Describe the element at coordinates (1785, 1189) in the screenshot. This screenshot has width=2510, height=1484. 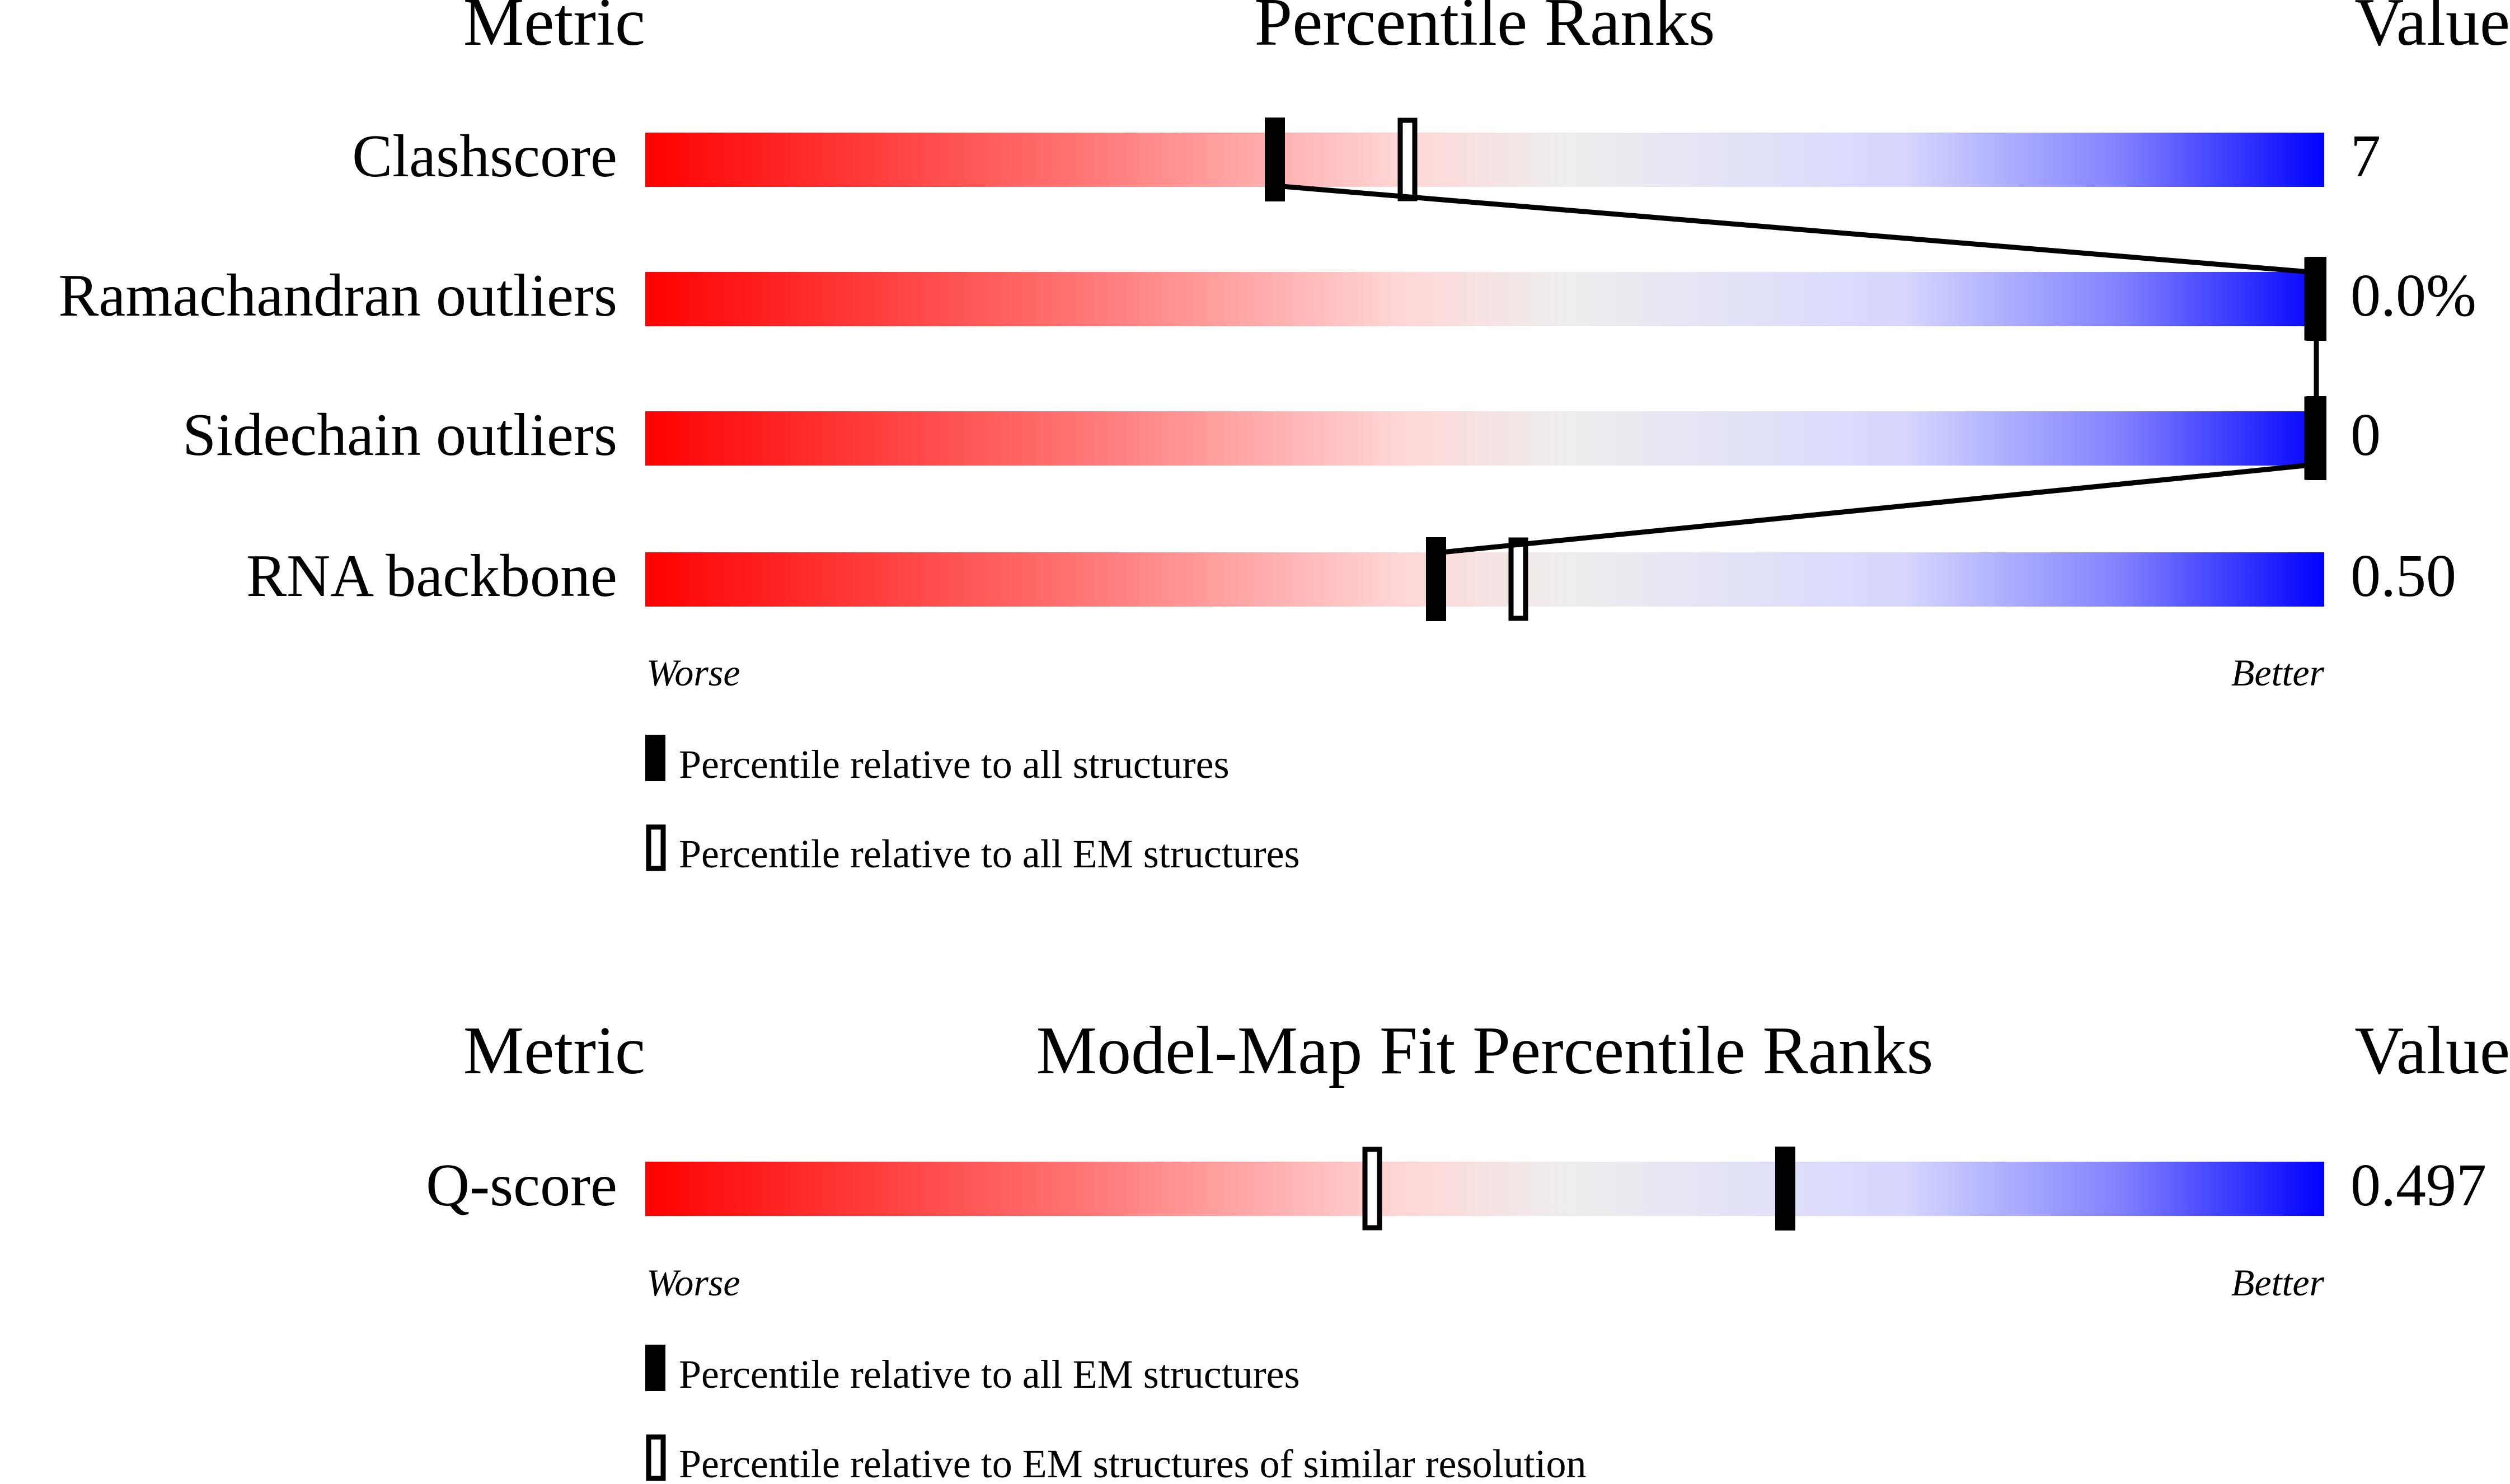
I see `all-percentile-marker` at that location.